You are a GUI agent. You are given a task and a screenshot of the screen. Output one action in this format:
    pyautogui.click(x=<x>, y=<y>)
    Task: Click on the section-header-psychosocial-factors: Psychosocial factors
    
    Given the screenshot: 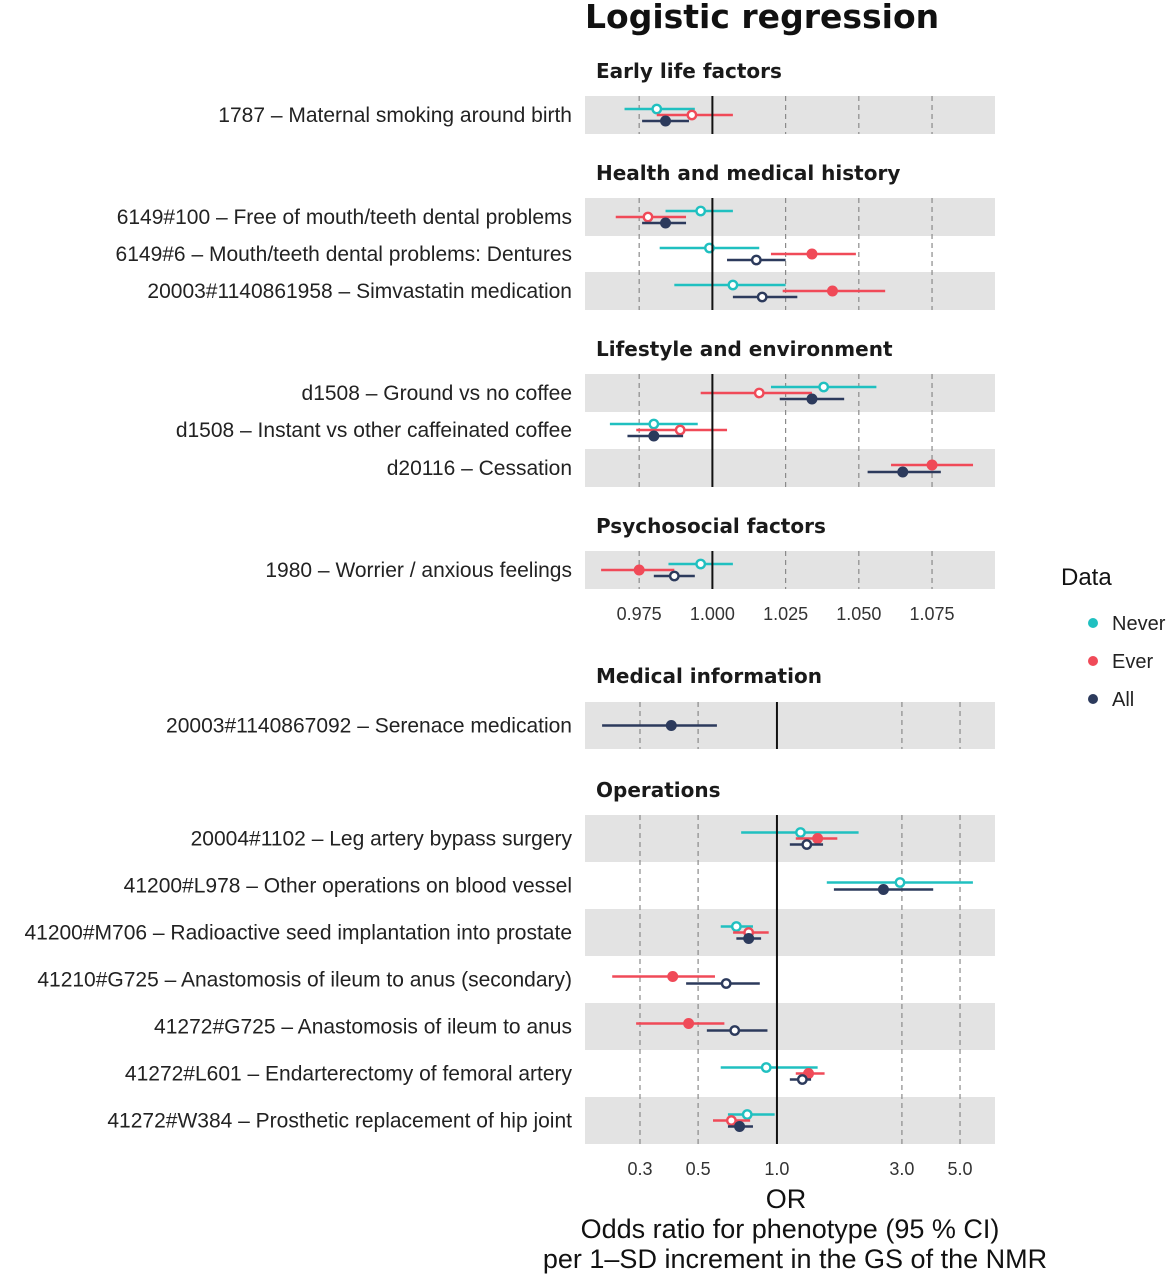 What is the action you would take?
    pyautogui.click(x=711, y=526)
    